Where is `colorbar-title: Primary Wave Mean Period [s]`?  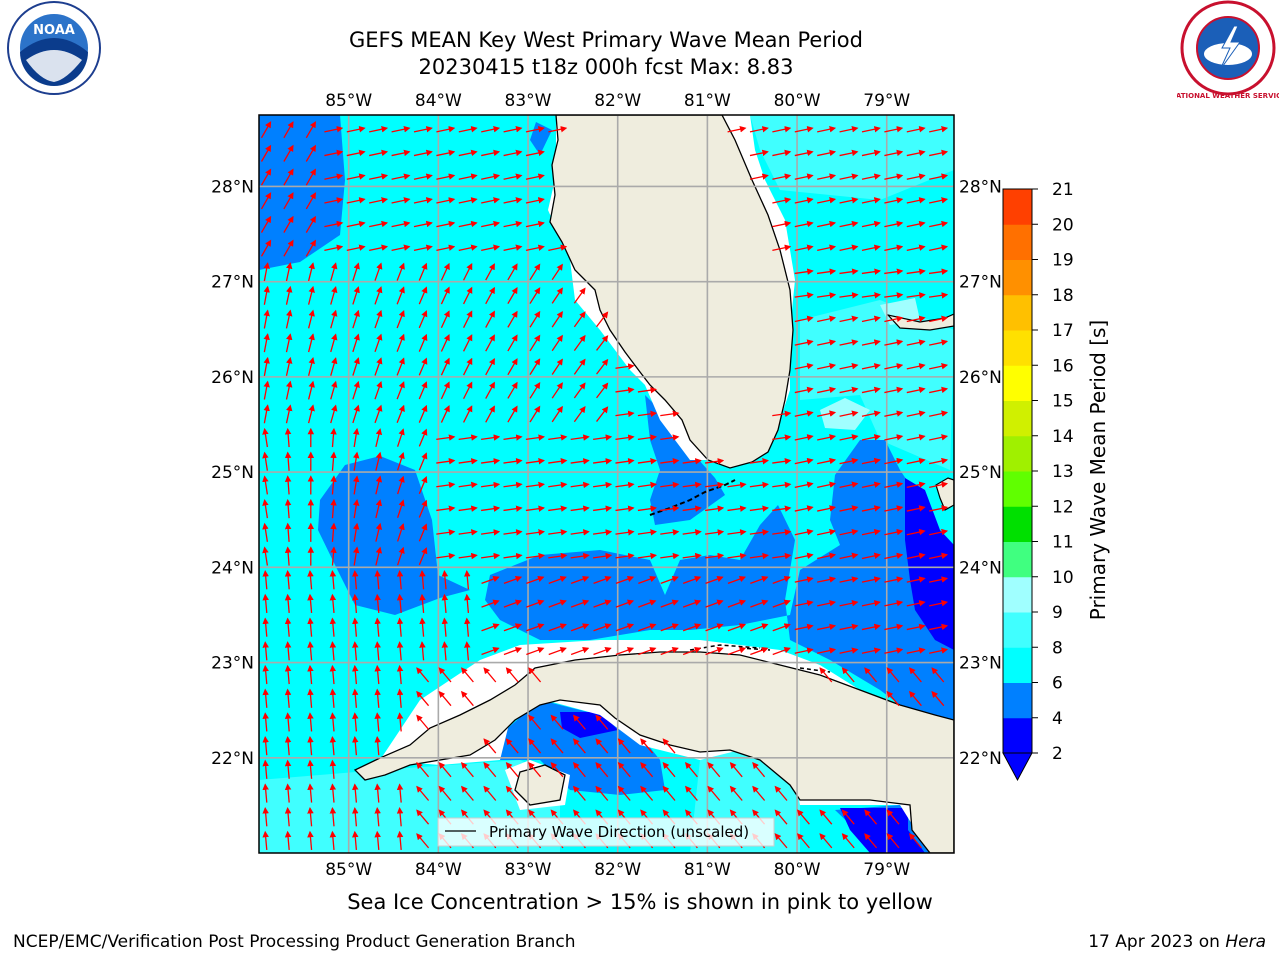
colorbar-title: Primary Wave Mean Period [s] is located at coordinates (1098, 470).